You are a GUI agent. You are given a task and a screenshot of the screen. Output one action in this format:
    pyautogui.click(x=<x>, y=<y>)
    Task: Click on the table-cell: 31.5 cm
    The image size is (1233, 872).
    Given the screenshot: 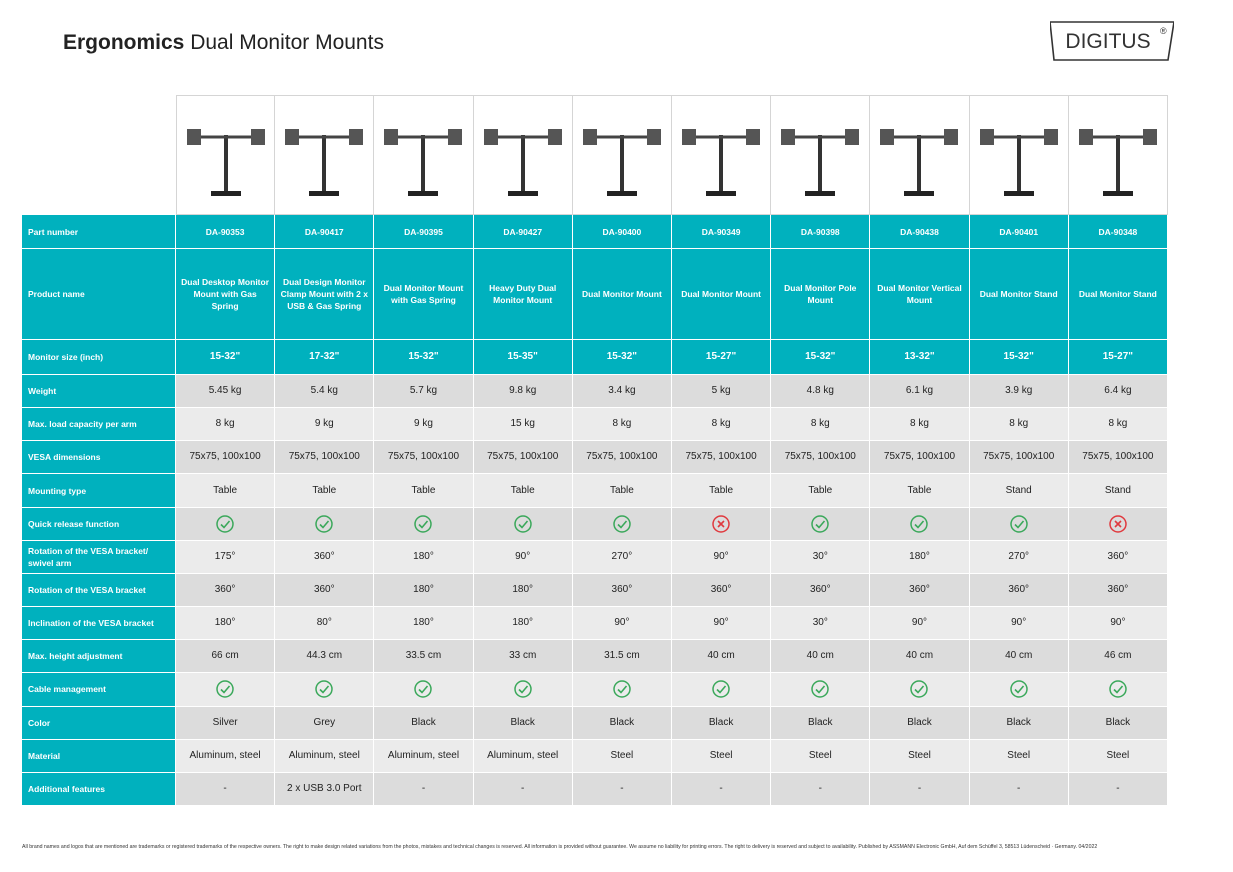 What is the action you would take?
    pyautogui.click(x=622, y=657)
    